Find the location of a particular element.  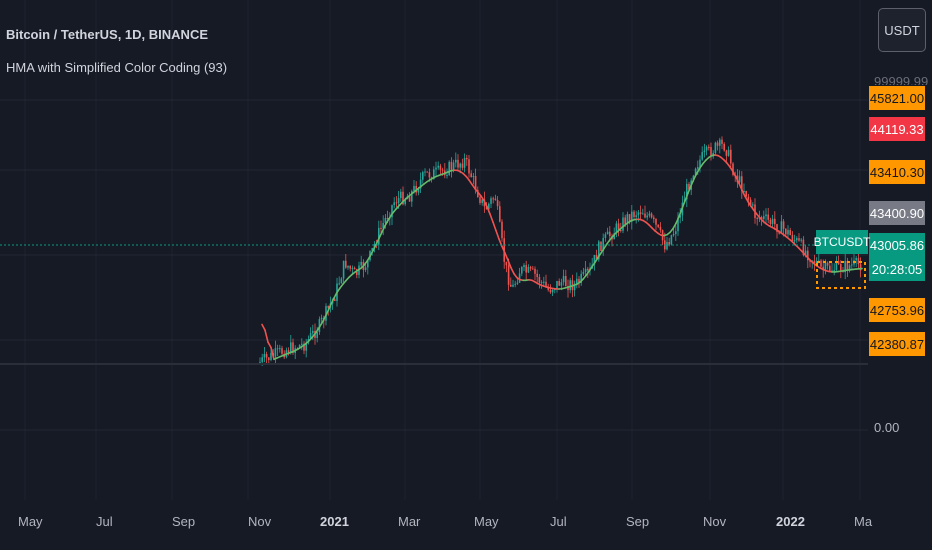

bar-countdown: 20:28:05 is located at coordinates (897, 269).